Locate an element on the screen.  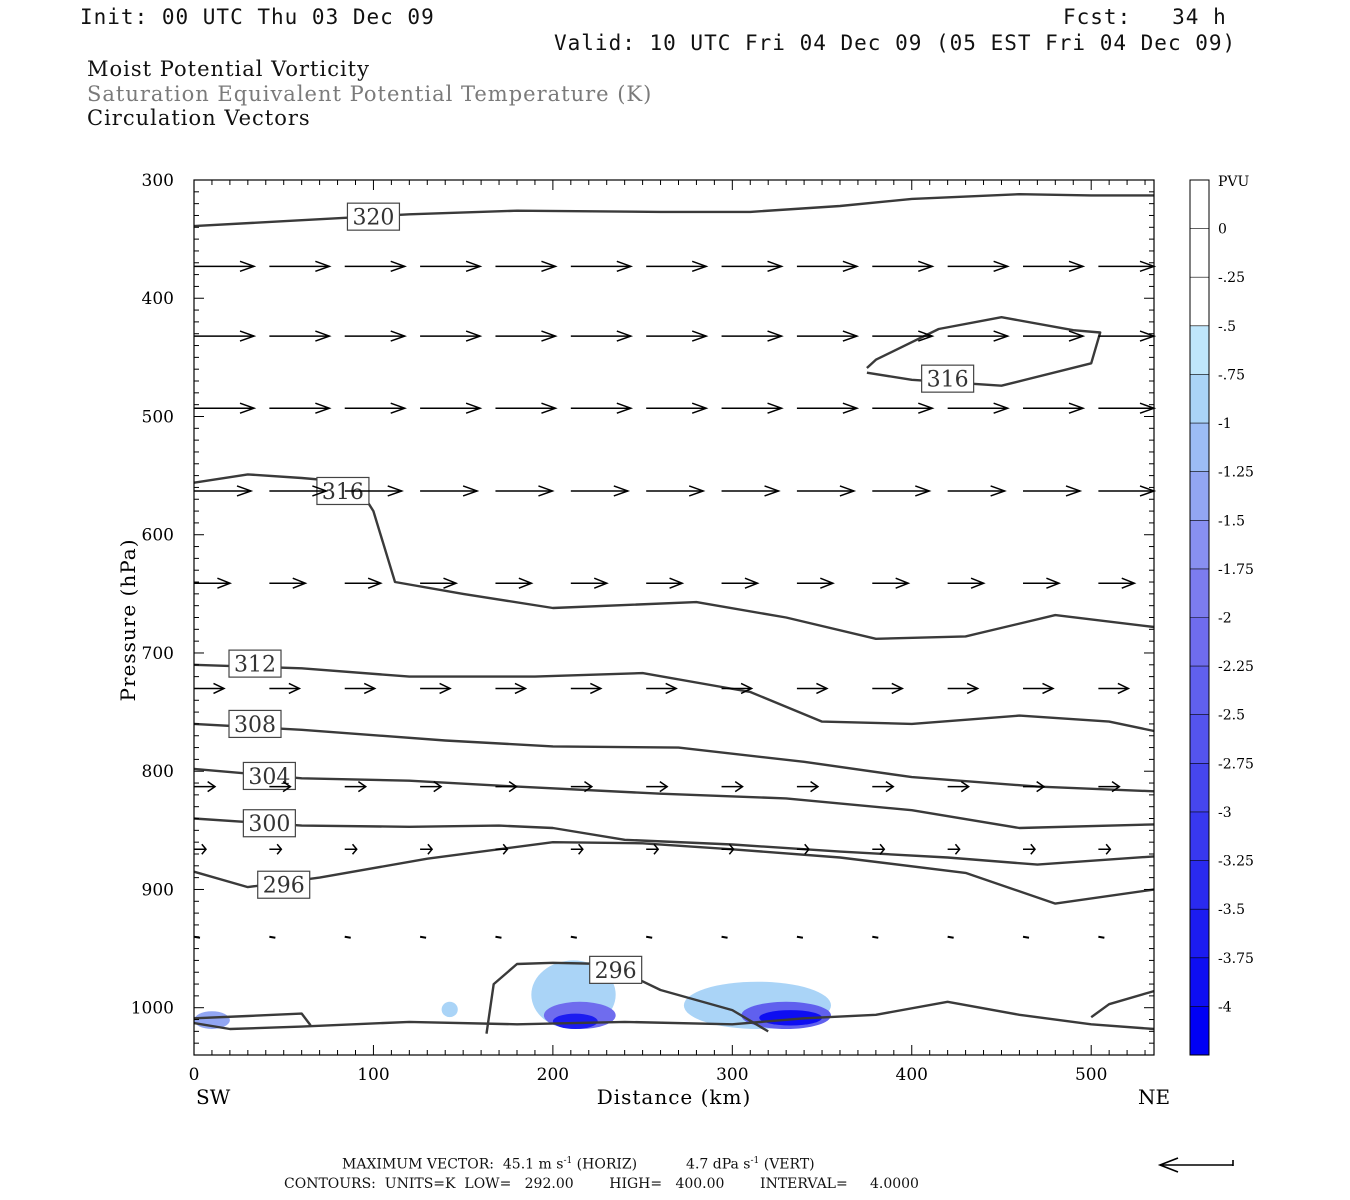
colorbar-label: -.25 is located at coordinates (1231, 278).